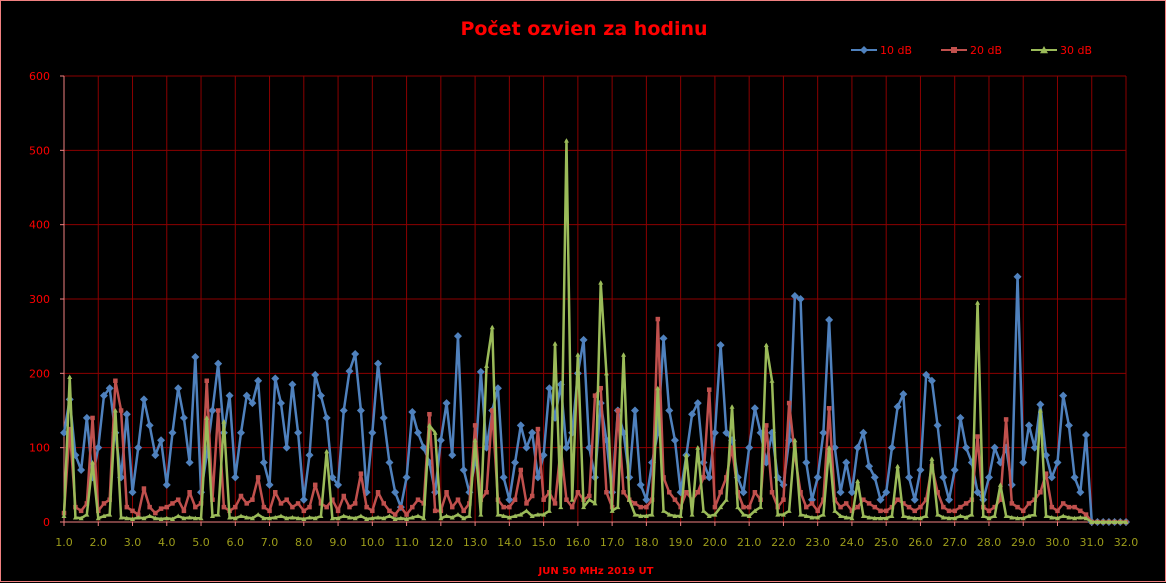 The image size is (1166, 583). I want to click on x-tick-label: 22.0, so click(783, 542).